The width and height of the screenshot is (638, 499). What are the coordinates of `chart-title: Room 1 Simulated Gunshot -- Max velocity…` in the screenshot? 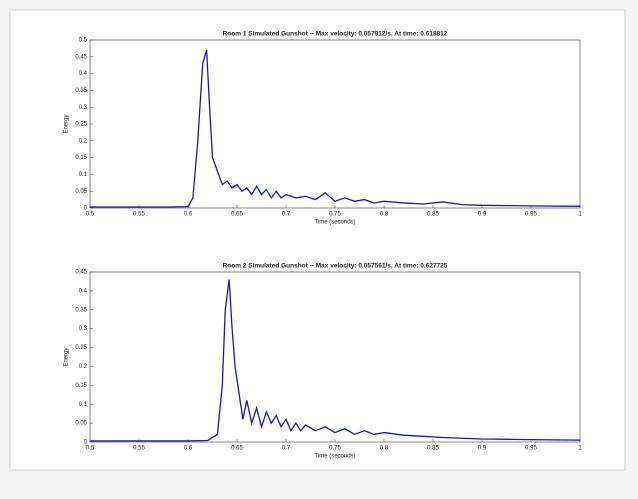 It's located at (335, 34).